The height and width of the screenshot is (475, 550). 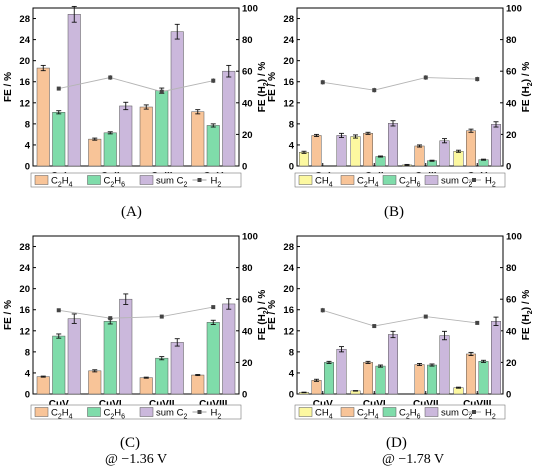 I want to click on legend-label-h2: H2​, so click(x=216, y=182).